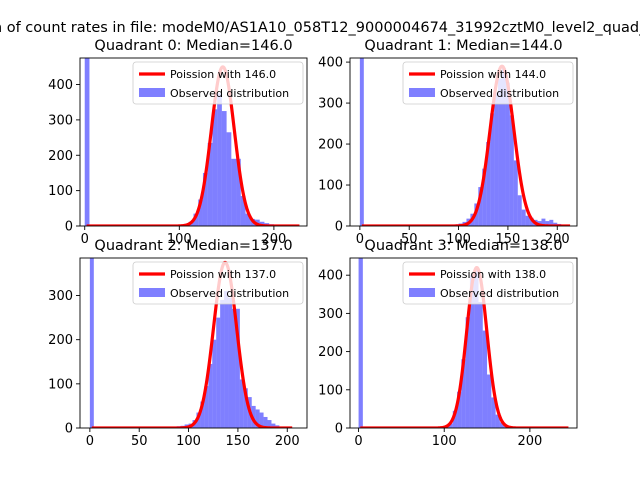 The image size is (640, 480). What do you see at coordinates (223, 74) in the screenshot?
I see `legend-fit-label: Poission with 146.0` at bounding box center [223, 74].